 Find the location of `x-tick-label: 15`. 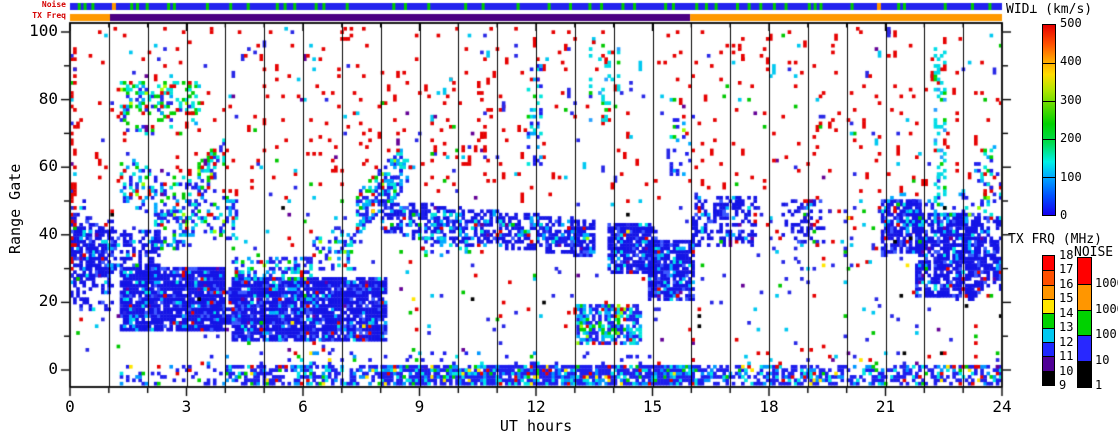

x-tick-label: 15 is located at coordinates (652, 406).